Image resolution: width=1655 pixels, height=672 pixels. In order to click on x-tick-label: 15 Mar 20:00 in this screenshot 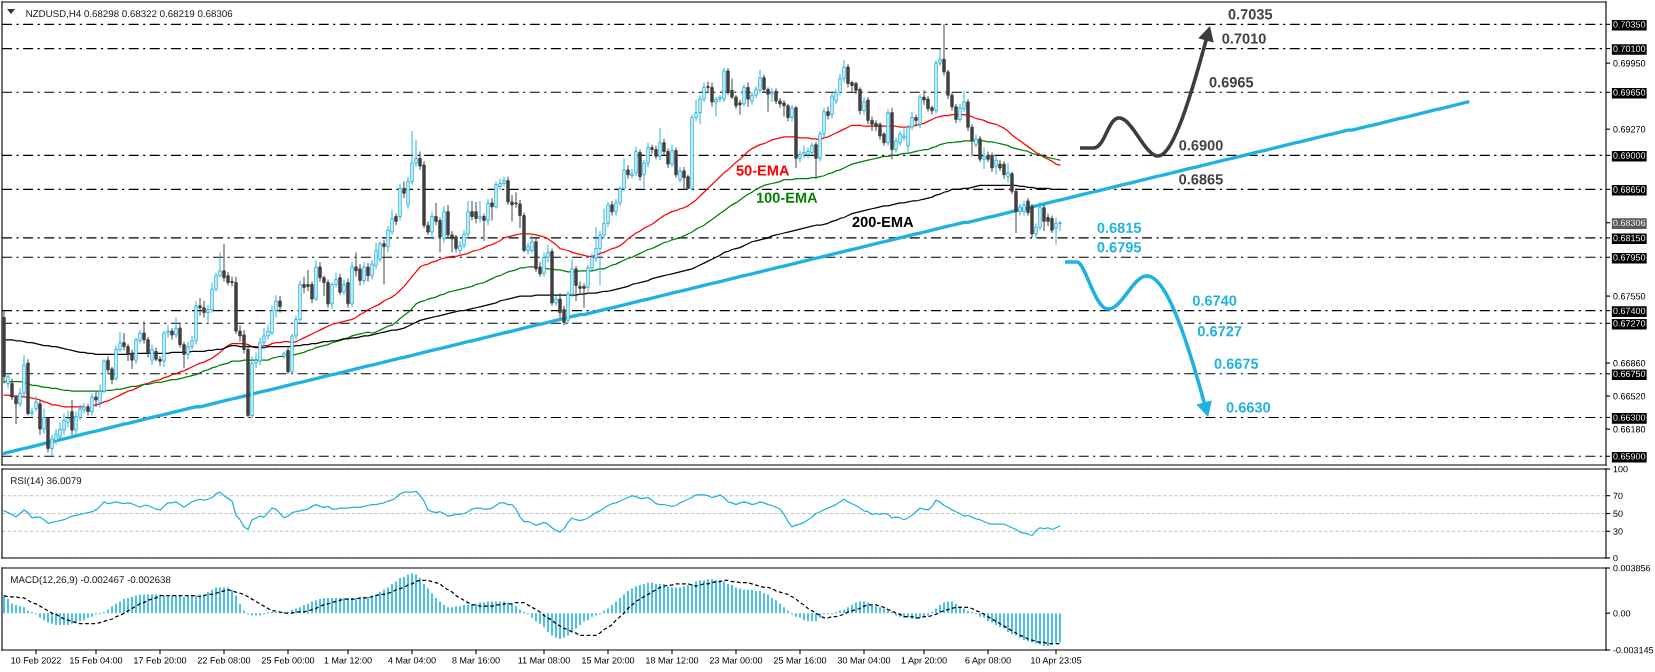, I will do `click(608, 660)`.